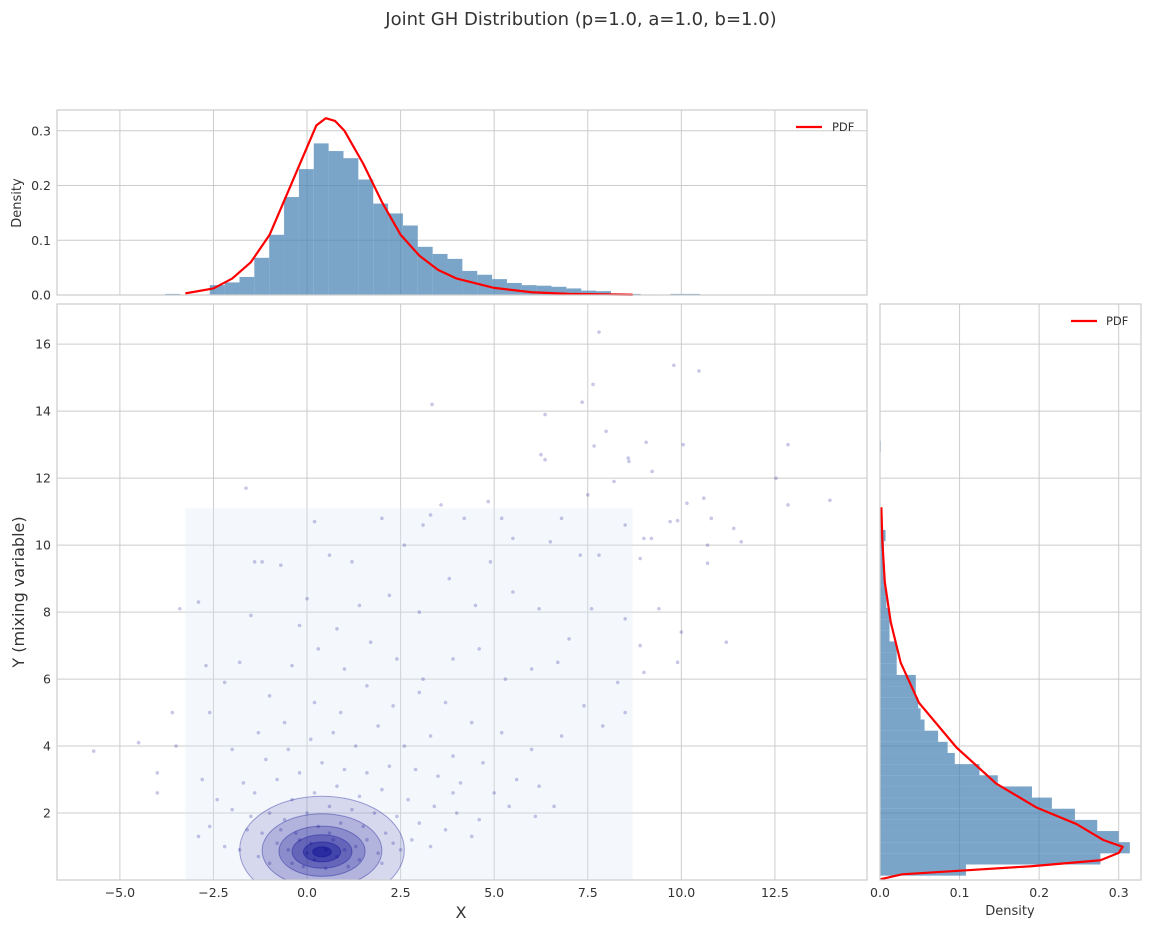 The image size is (1151, 932). What do you see at coordinates (41, 185) in the screenshot?
I see `top-y-tick-label: 0.2` at bounding box center [41, 185].